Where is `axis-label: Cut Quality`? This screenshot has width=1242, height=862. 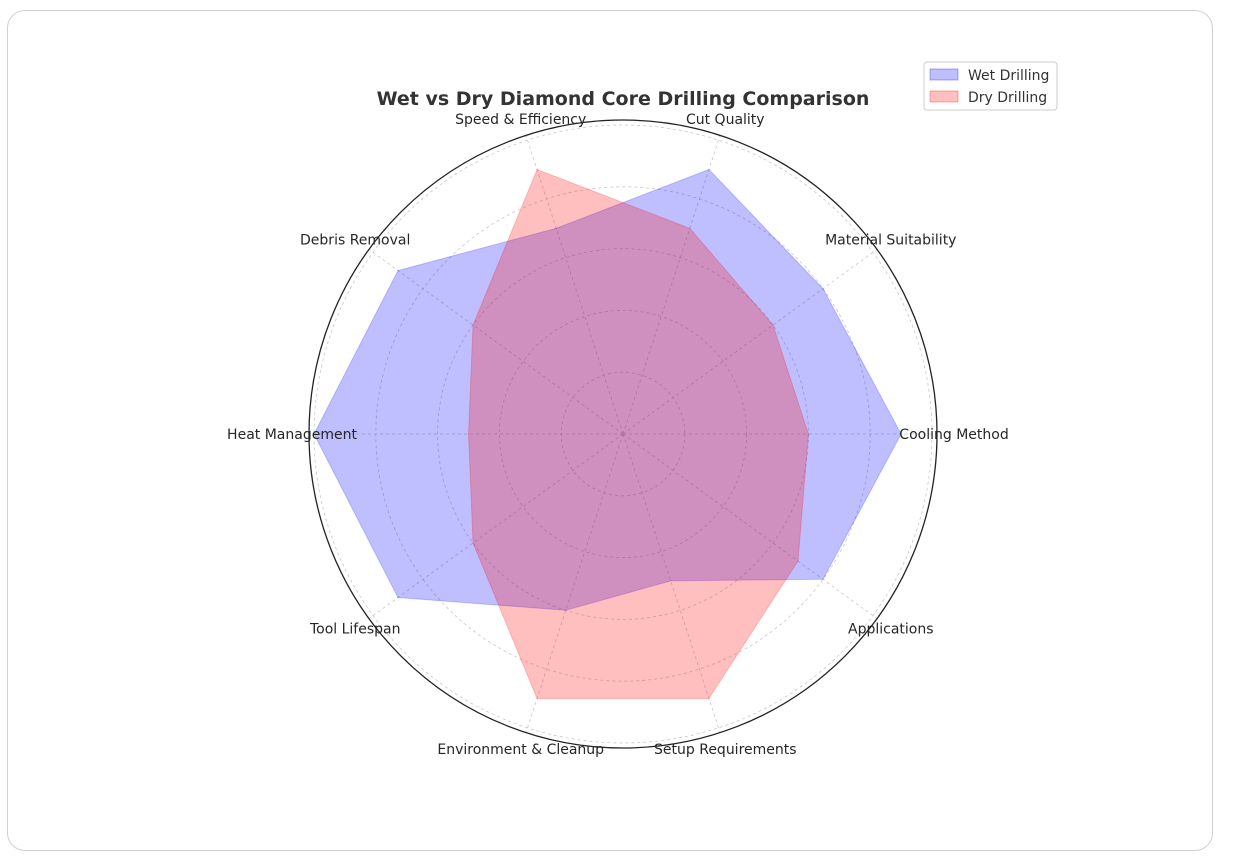
axis-label: Cut Quality is located at coordinates (725, 120).